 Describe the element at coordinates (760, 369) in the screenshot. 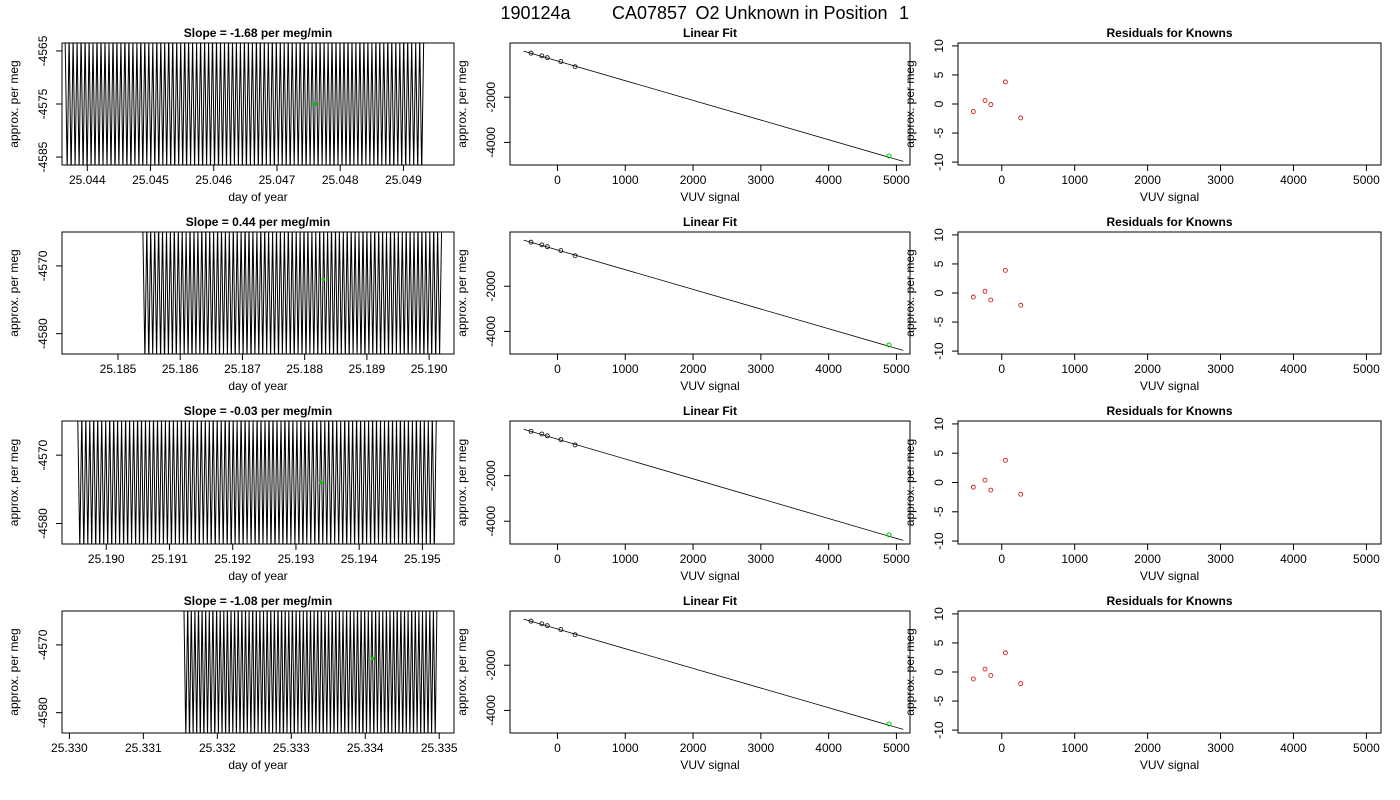

I see `fit-xtick-label: 3000` at that location.